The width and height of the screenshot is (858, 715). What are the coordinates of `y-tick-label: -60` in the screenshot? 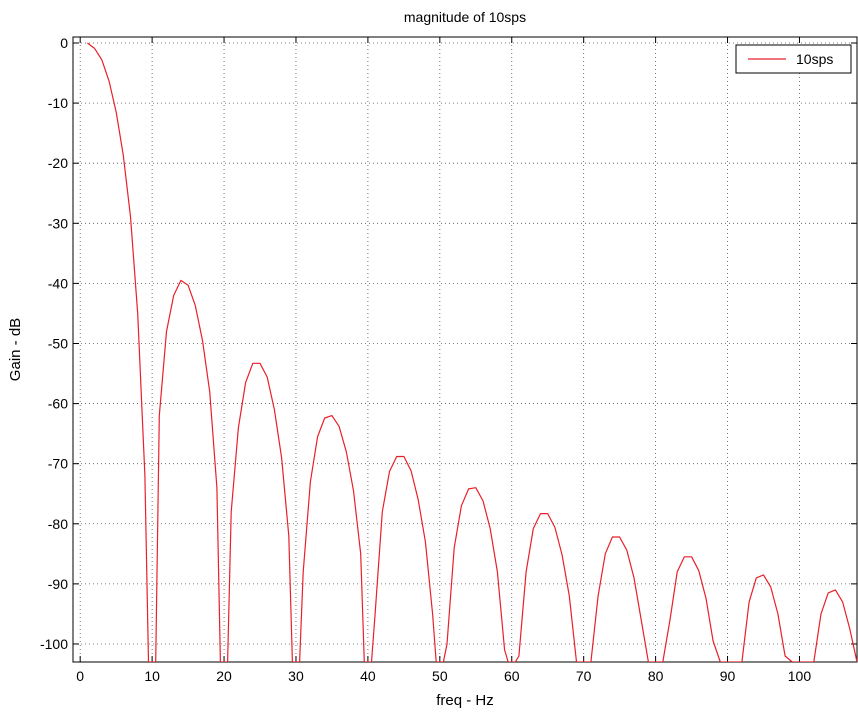 It's located at (58, 404).